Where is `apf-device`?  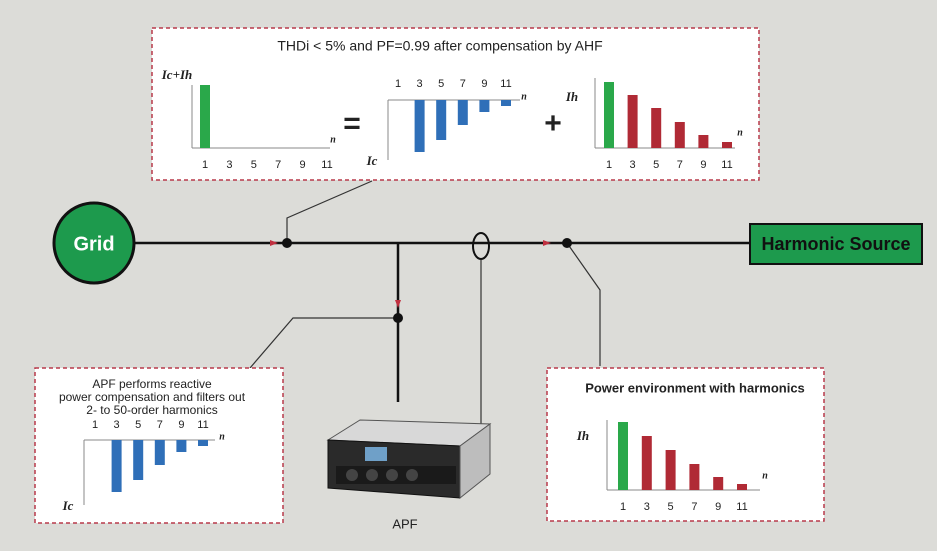 apf-device is located at coordinates (409, 459).